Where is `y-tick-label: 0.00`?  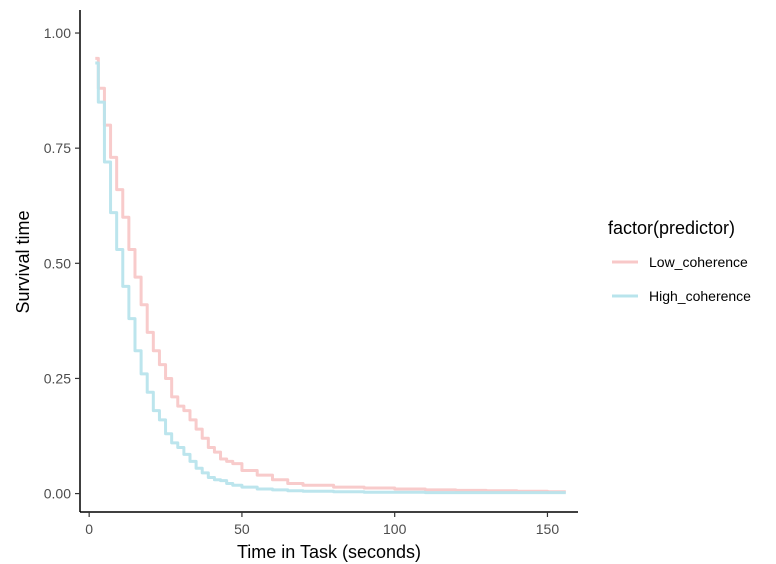 y-tick-label: 0.00 is located at coordinates (57, 494).